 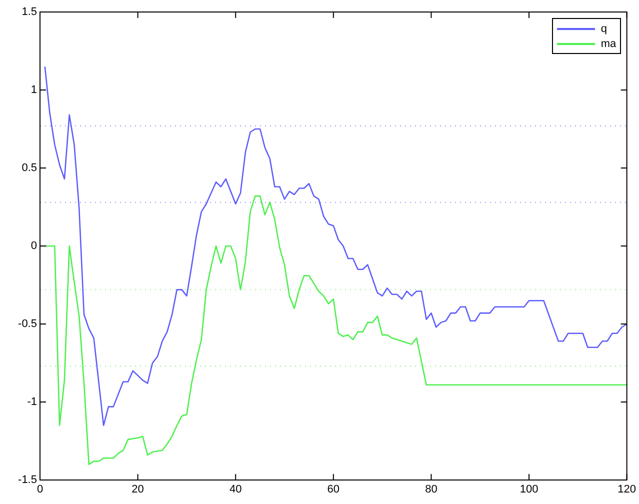 What do you see at coordinates (603, 28) in the screenshot?
I see `legend-label: q` at bounding box center [603, 28].